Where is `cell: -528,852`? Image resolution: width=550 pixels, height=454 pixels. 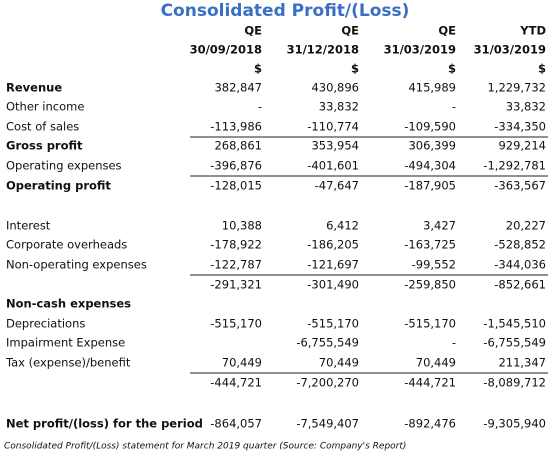 cell: -528,852 is located at coordinates (520, 245).